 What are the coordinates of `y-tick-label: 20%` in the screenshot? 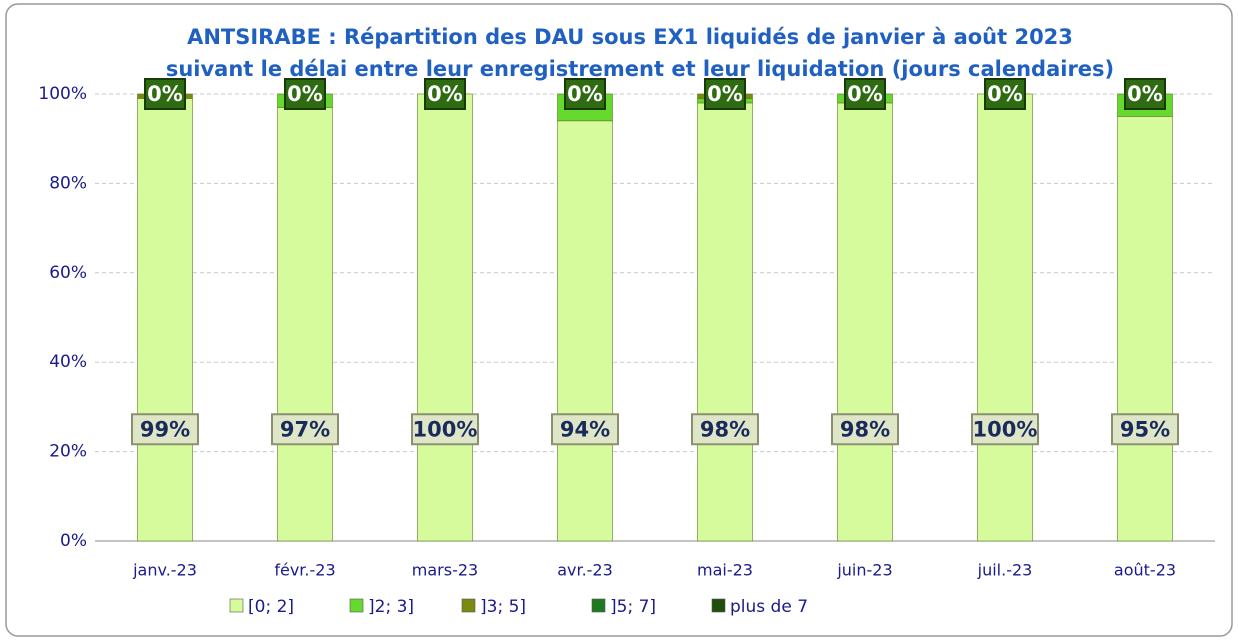 It's located at (68, 452).